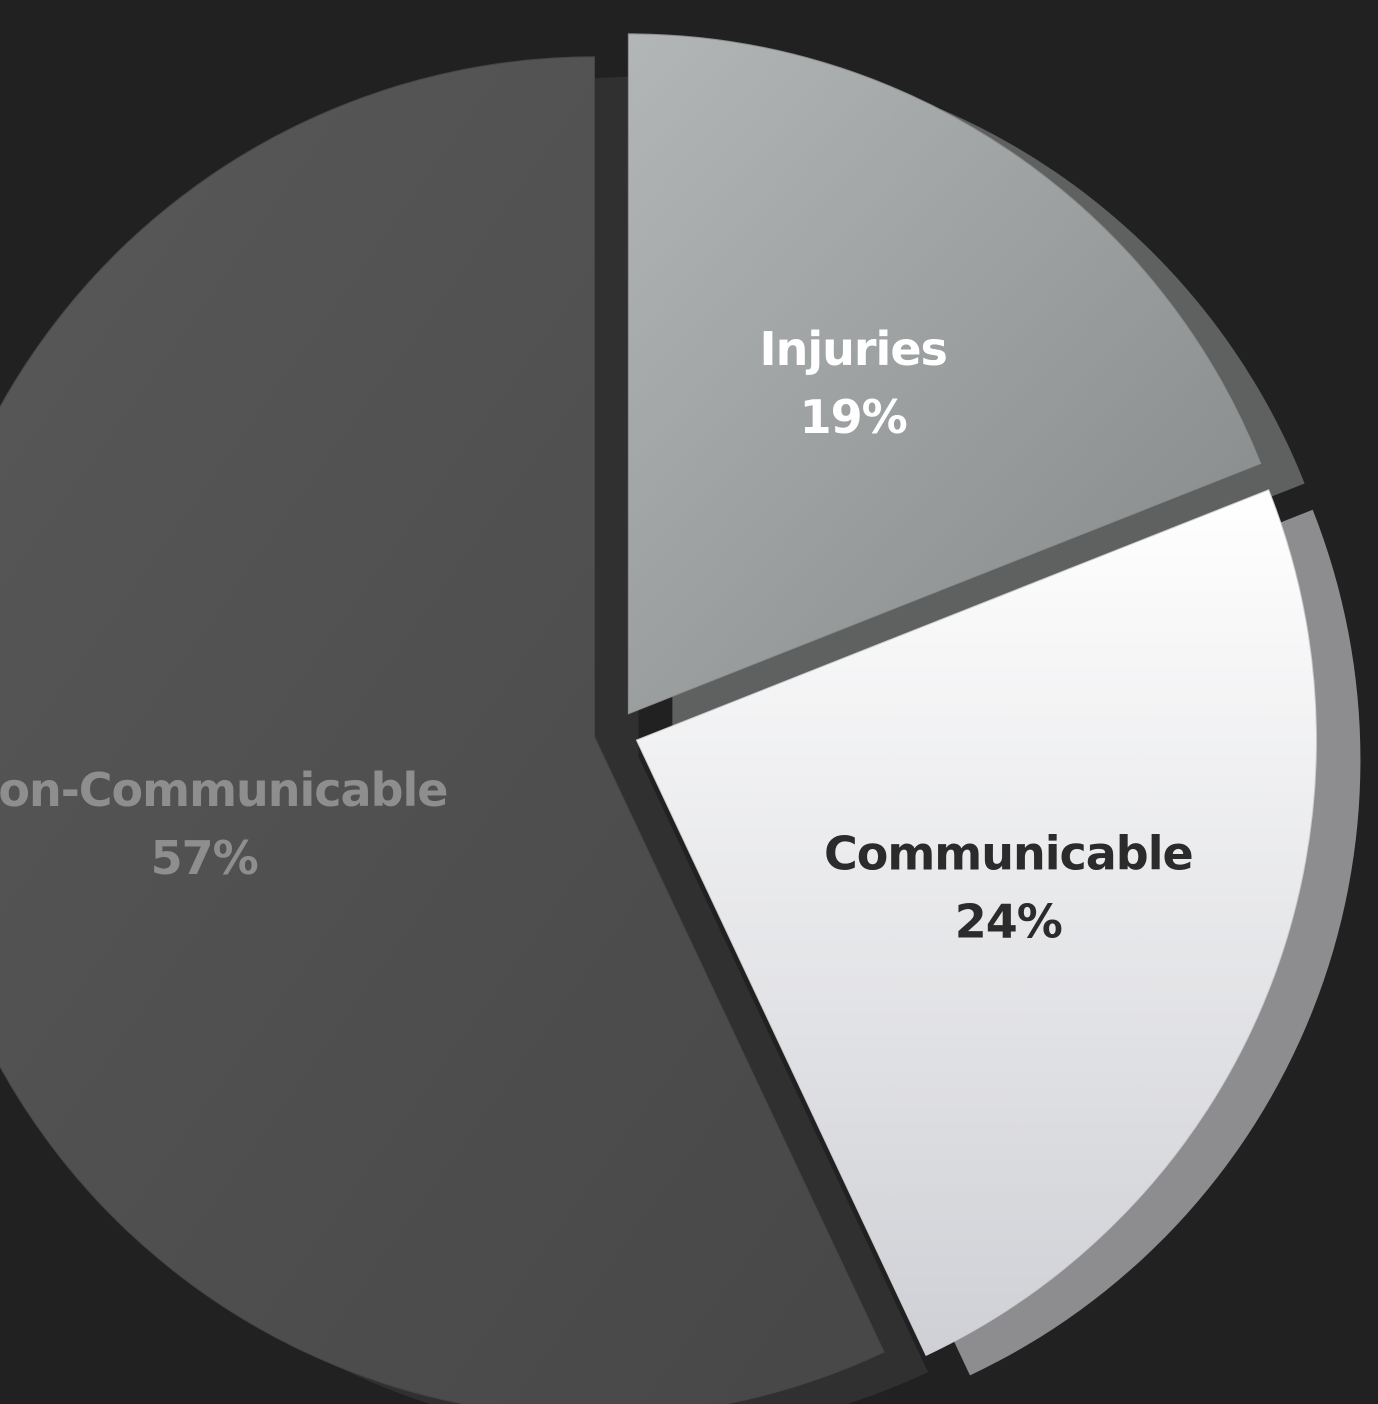  Describe the element at coordinates (853, 417) in the screenshot. I see `slice-value-injuries: 19%` at that location.